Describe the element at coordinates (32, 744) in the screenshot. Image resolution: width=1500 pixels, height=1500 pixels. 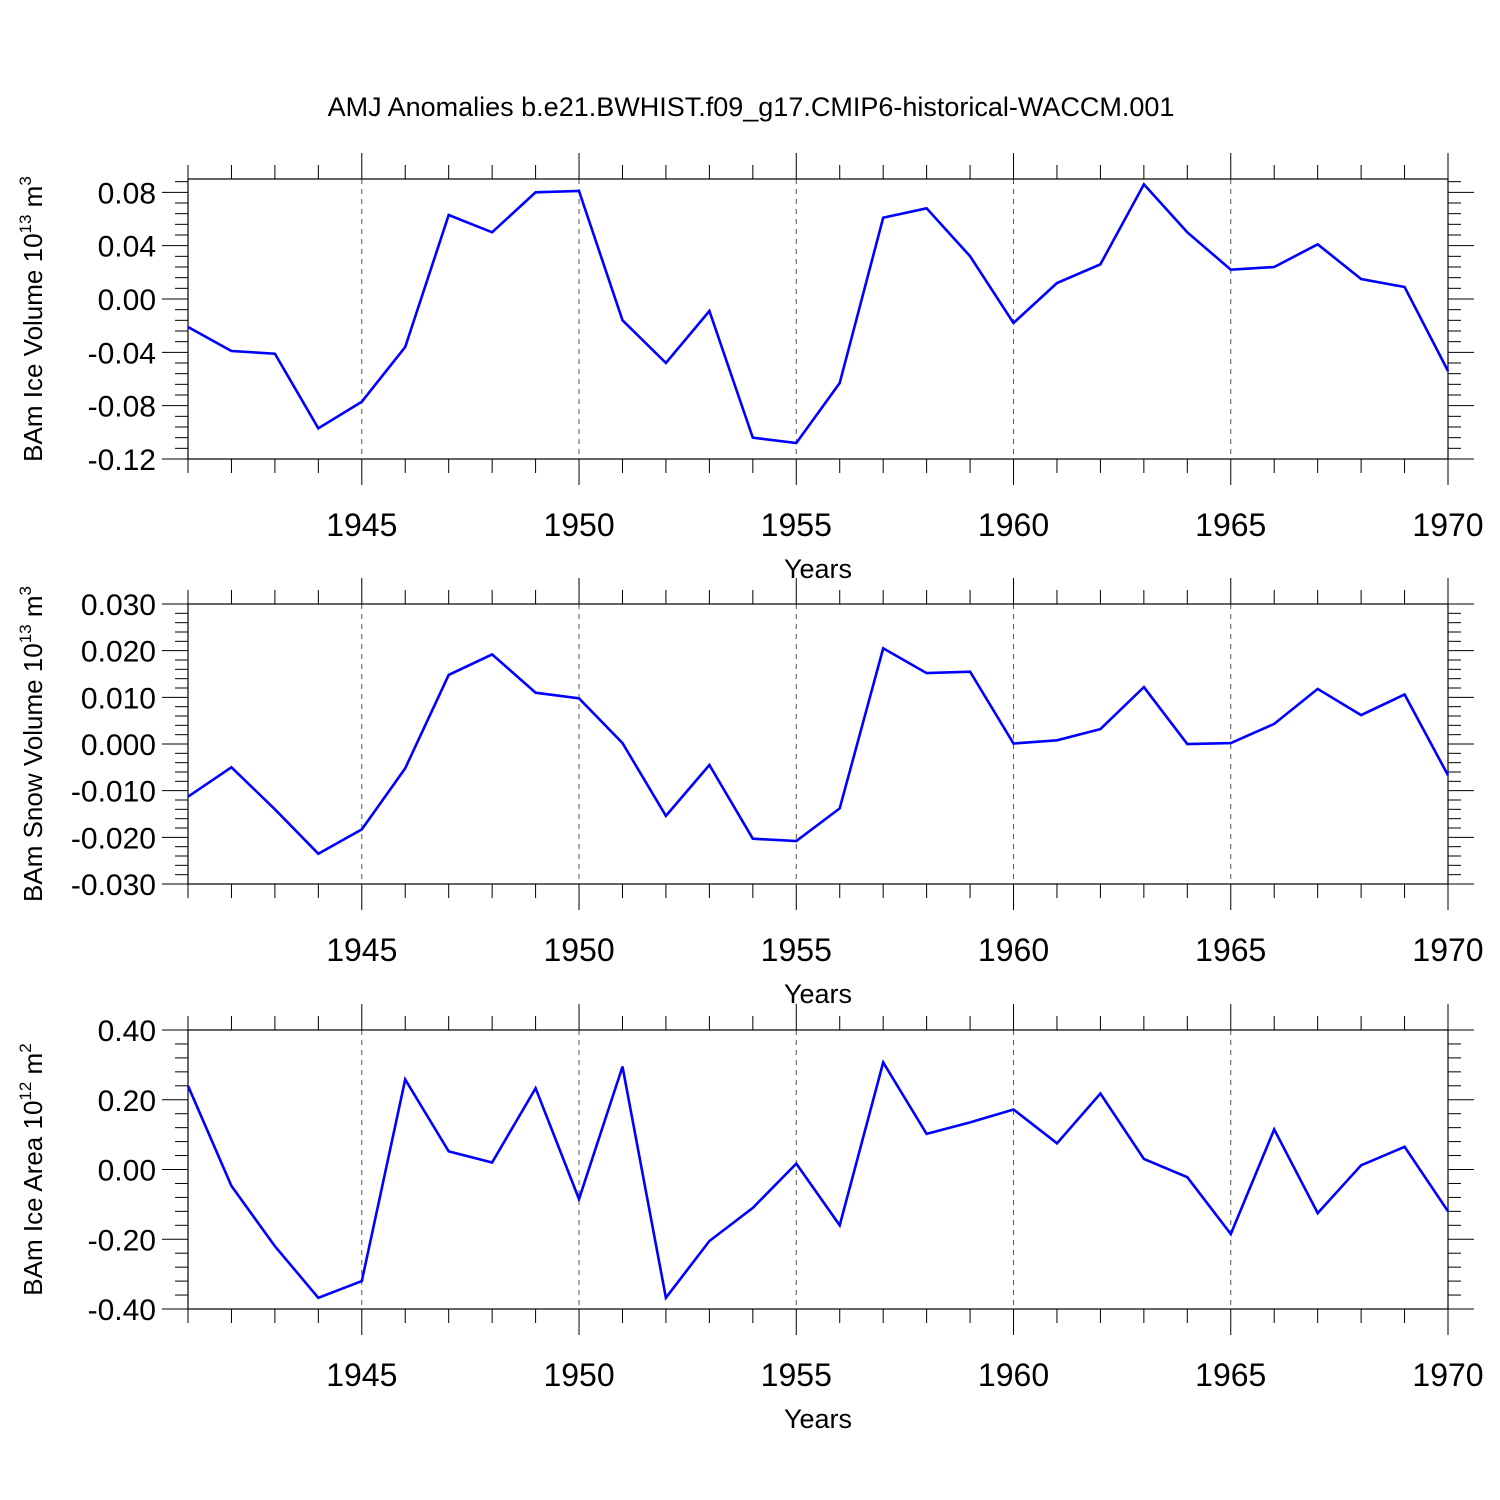
I see `y-axis-label: BAm Snow Volume 1013 m3` at that location.